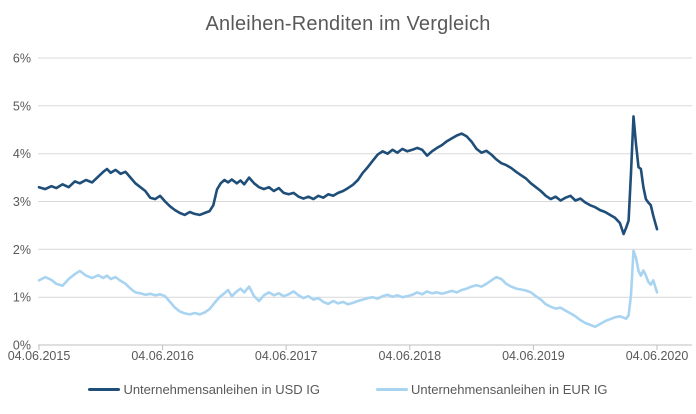 This screenshot has height=414, width=696. I want to click on y-tick-label: 2%, so click(22, 250).